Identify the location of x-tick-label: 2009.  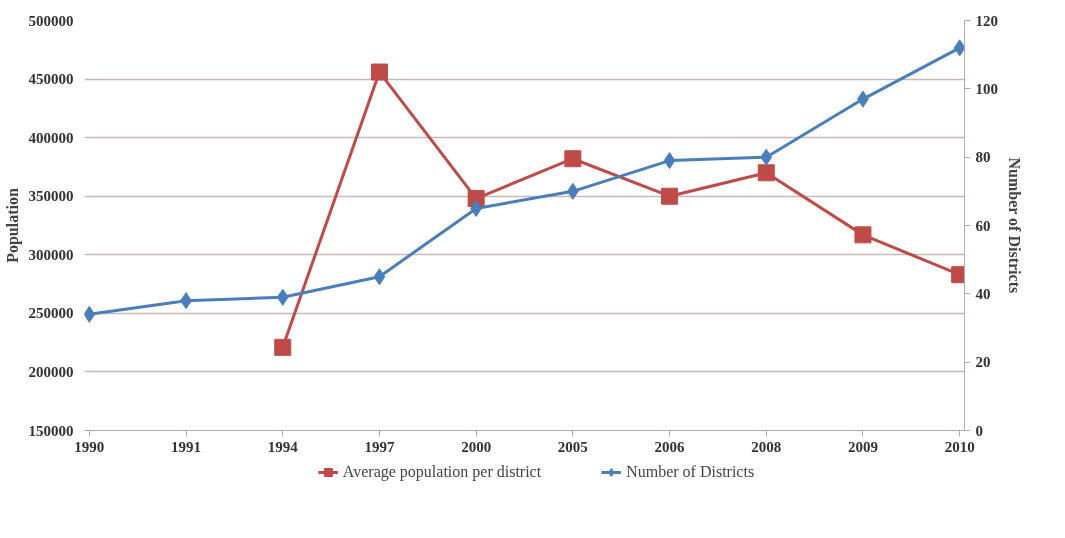
(862, 446).